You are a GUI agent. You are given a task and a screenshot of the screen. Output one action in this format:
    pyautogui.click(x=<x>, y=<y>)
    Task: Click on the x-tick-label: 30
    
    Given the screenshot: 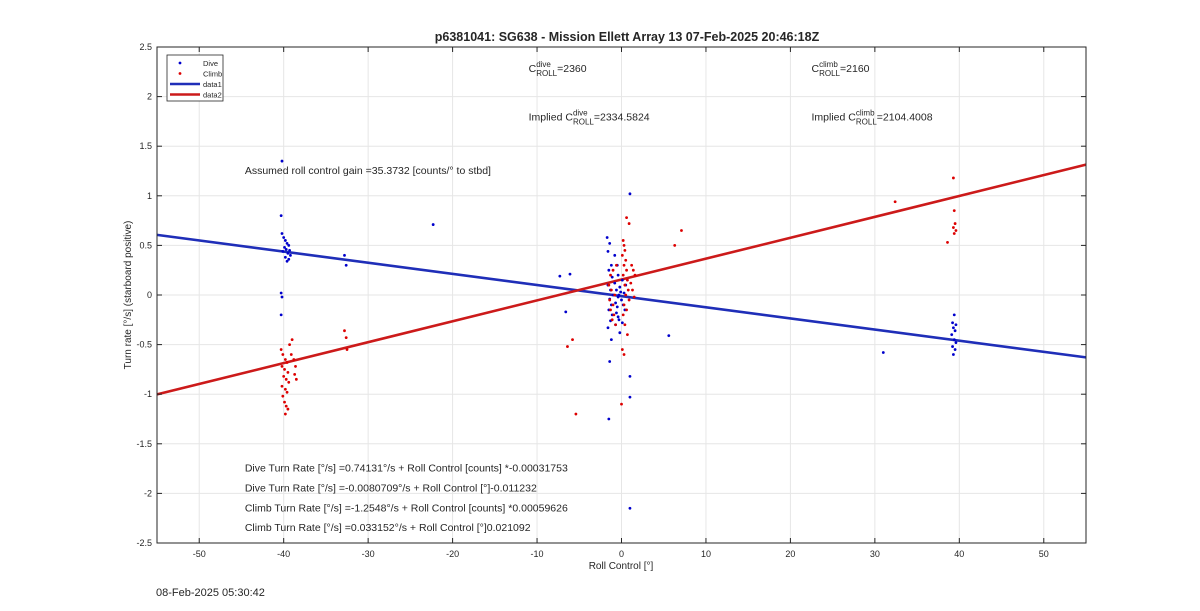 What is the action you would take?
    pyautogui.click(x=875, y=554)
    